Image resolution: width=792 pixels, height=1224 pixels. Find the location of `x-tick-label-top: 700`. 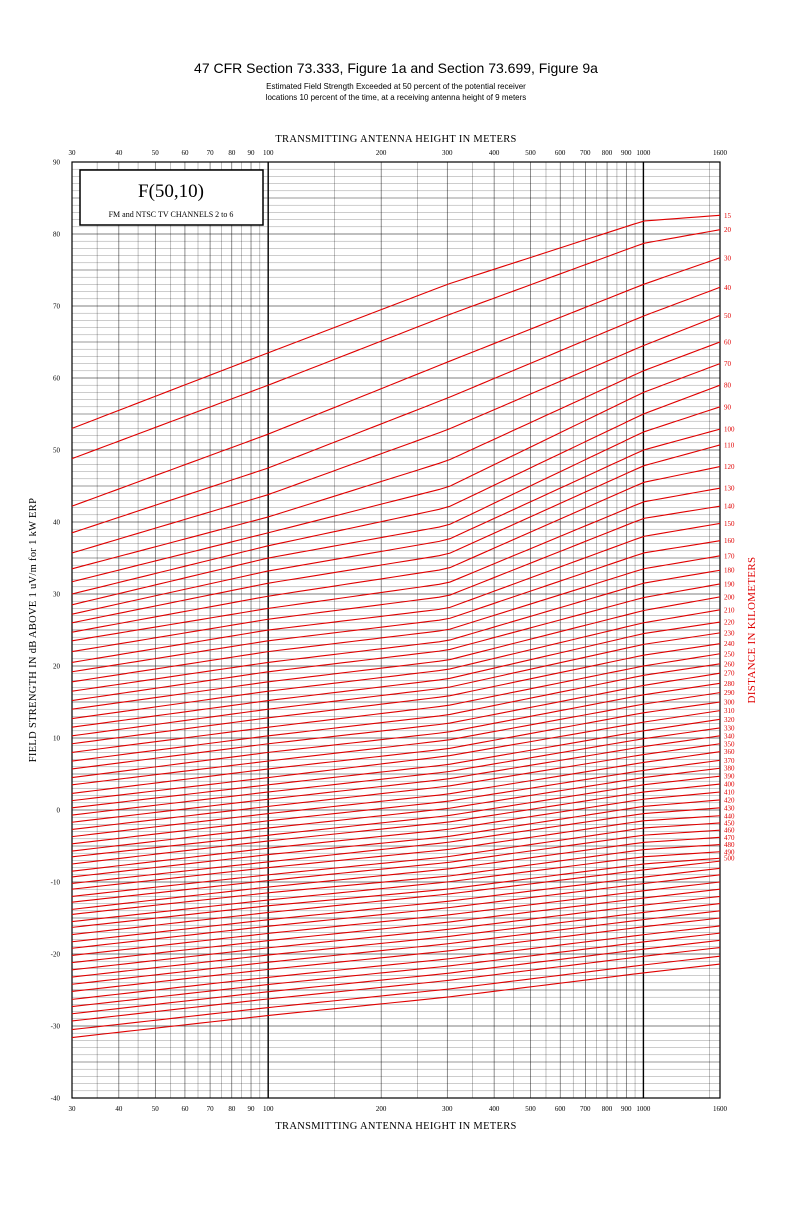

x-tick-label-top: 700 is located at coordinates (585, 153).